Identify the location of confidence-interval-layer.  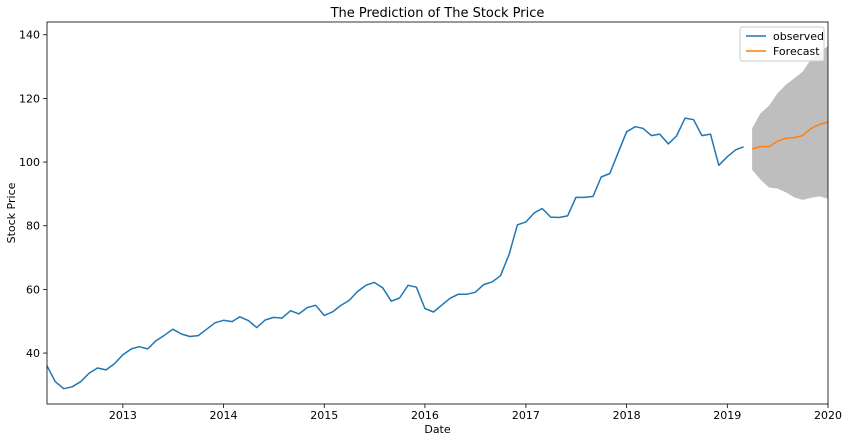
(790, 122).